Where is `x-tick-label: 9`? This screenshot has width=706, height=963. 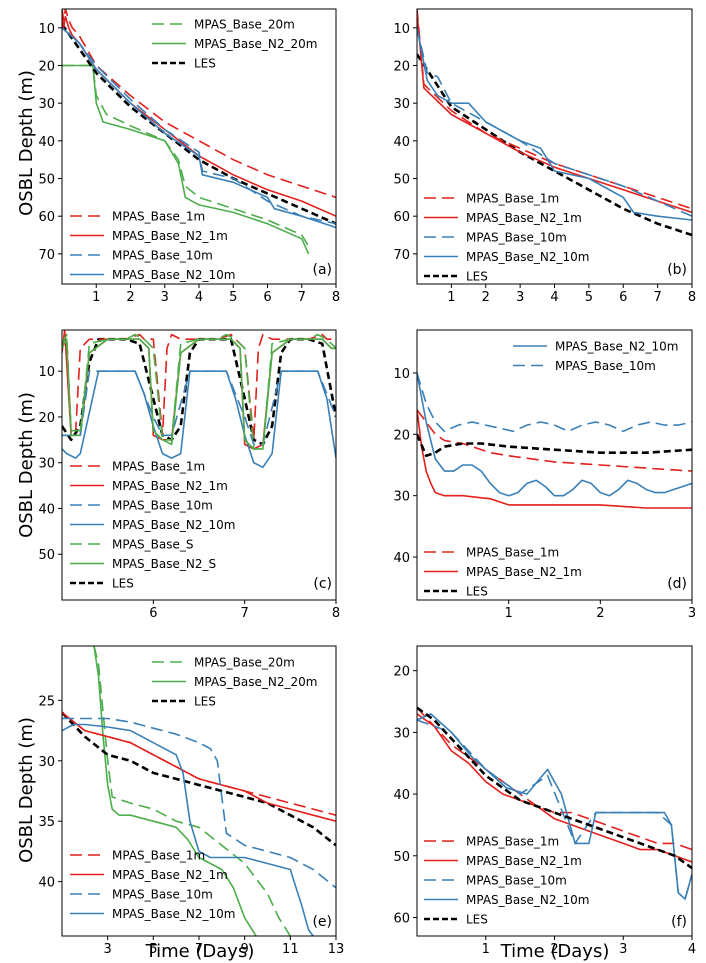 x-tick-label: 9 is located at coordinates (245, 949).